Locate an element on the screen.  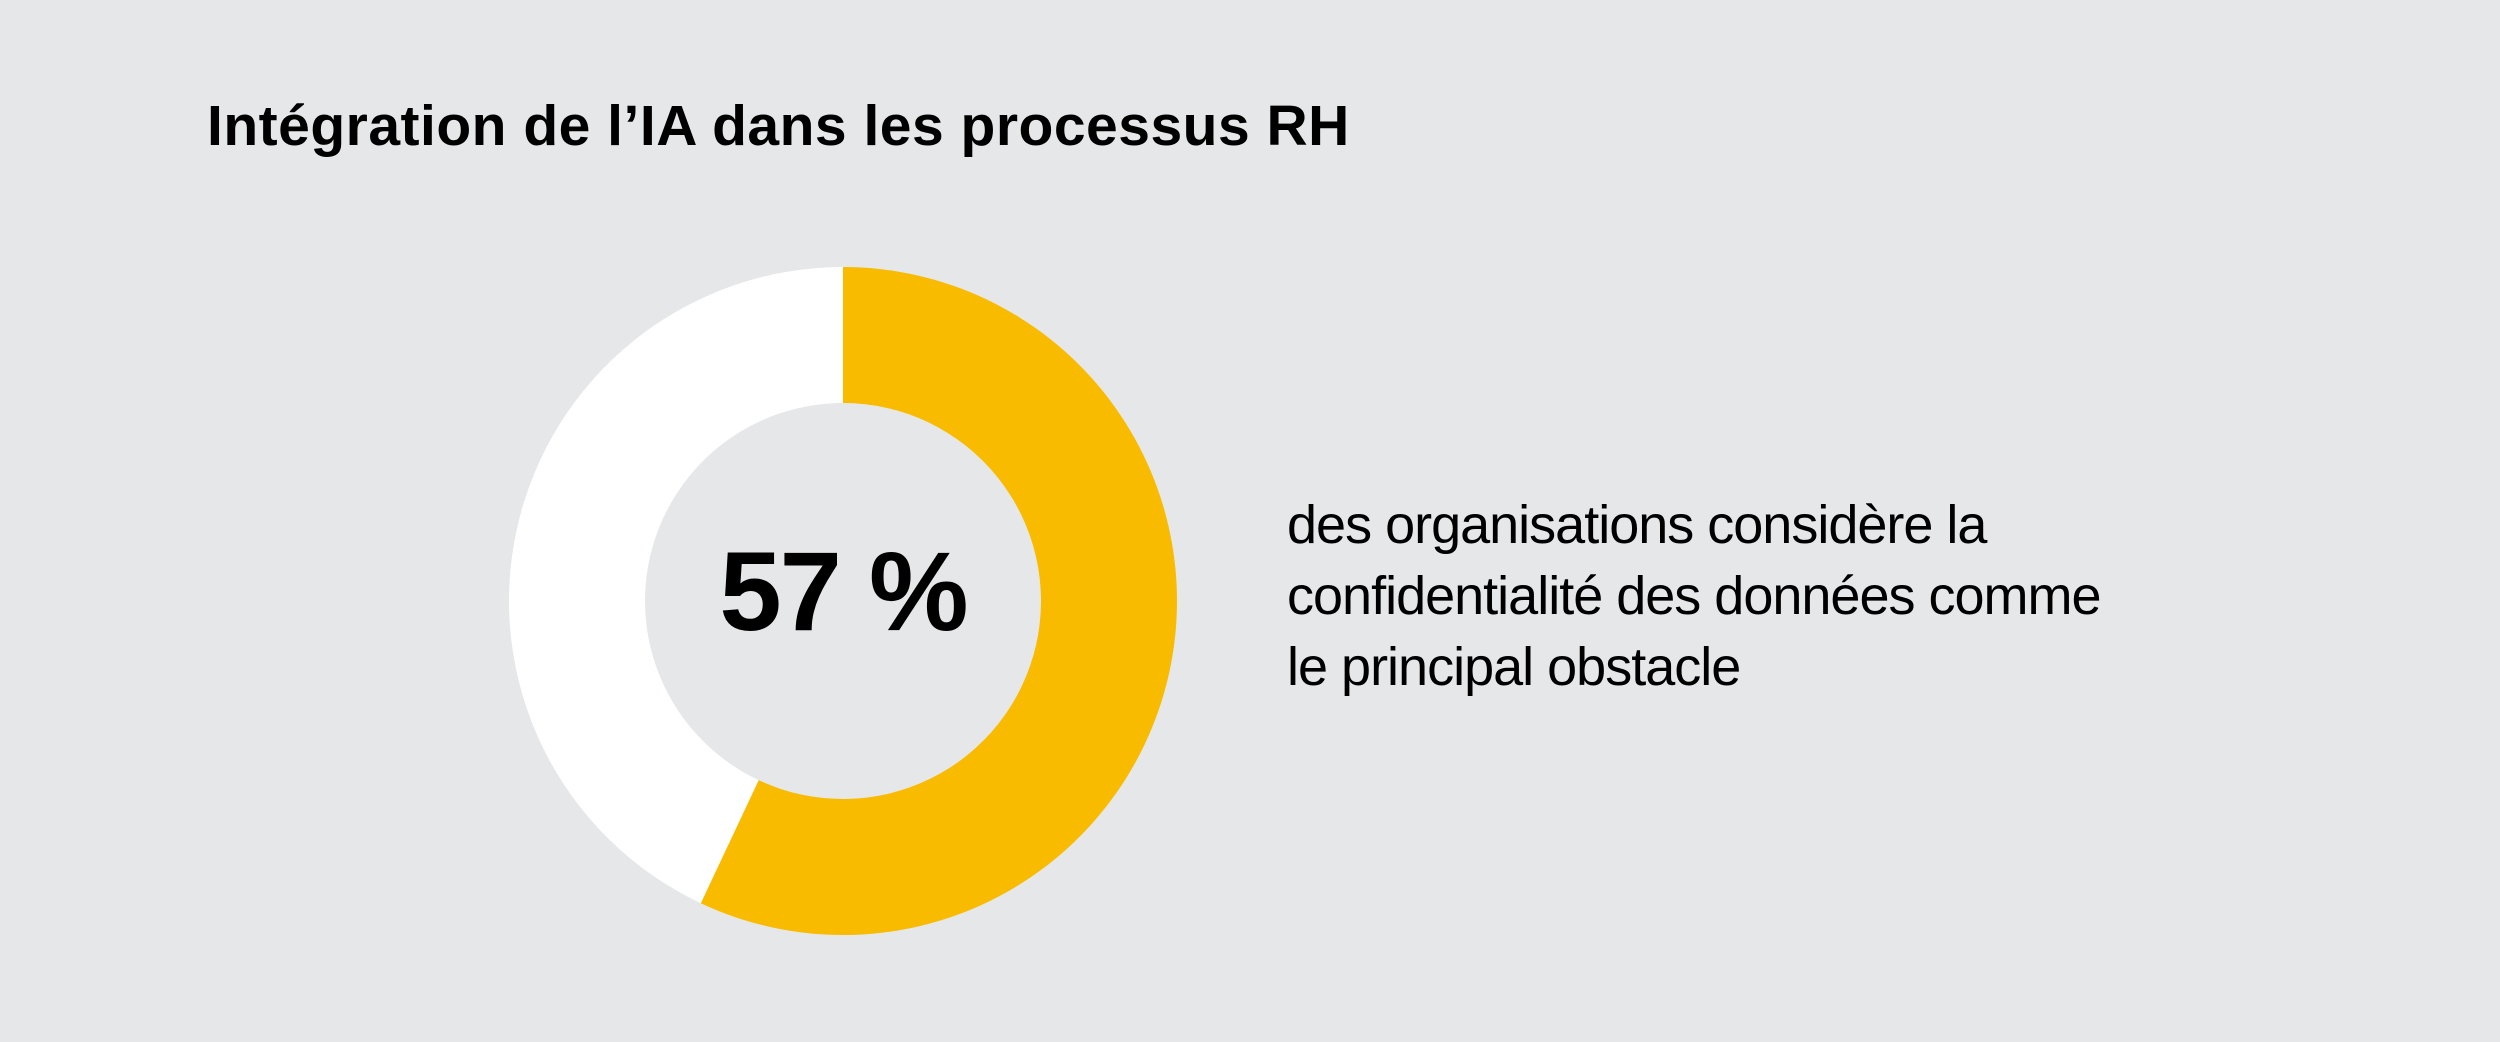
donut-slice-highlight is located at coordinates (938, 601).